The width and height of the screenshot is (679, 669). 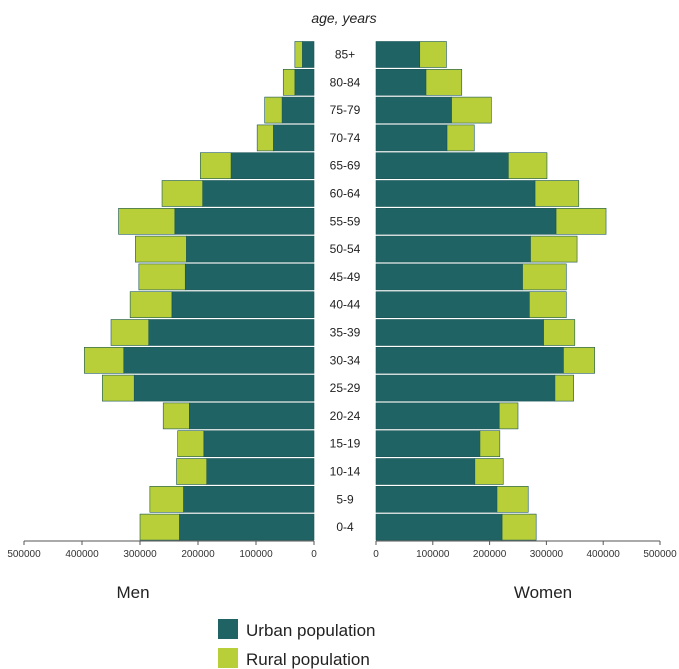 I want to click on bar-women-rural-85plus, so click(x=433, y=54).